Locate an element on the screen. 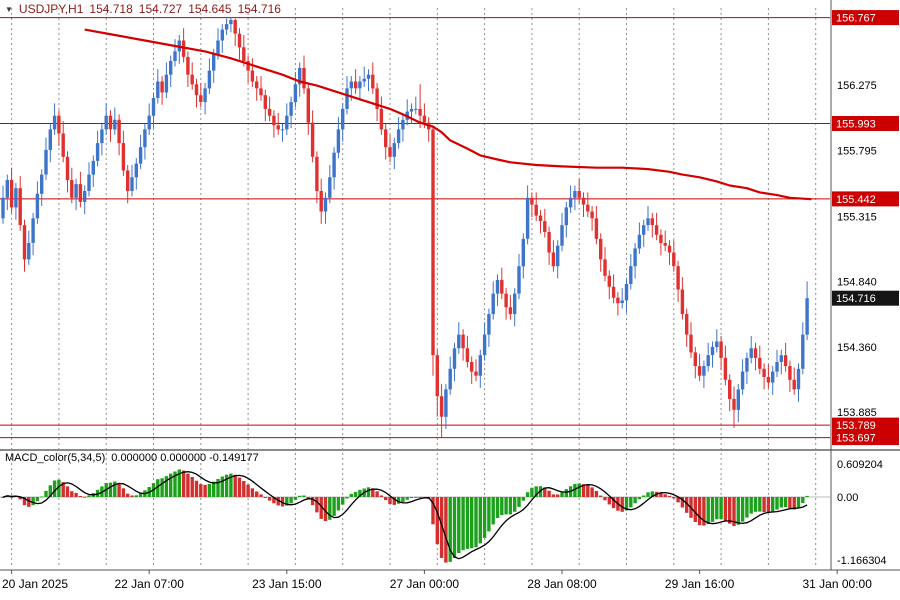 This screenshot has height=600, width=900. price-axis-label: 155.795 is located at coordinates (857, 152).